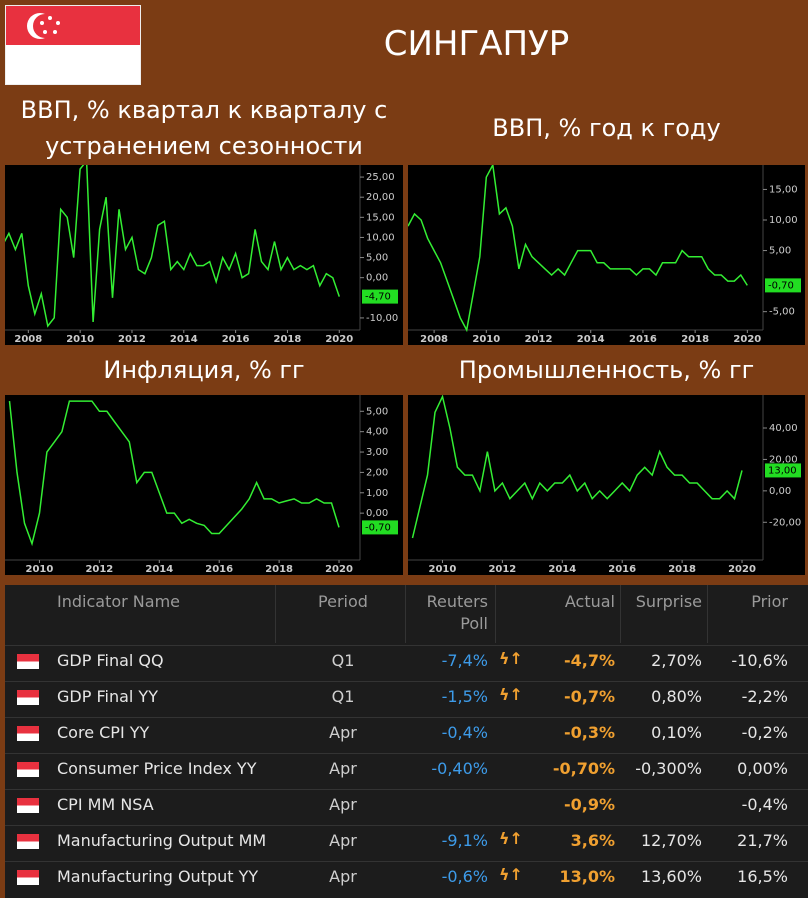 The image size is (808, 898). Describe the element at coordinates (457, 612) in the screenshot. I see `column-header: Reuters Poll` at that location.